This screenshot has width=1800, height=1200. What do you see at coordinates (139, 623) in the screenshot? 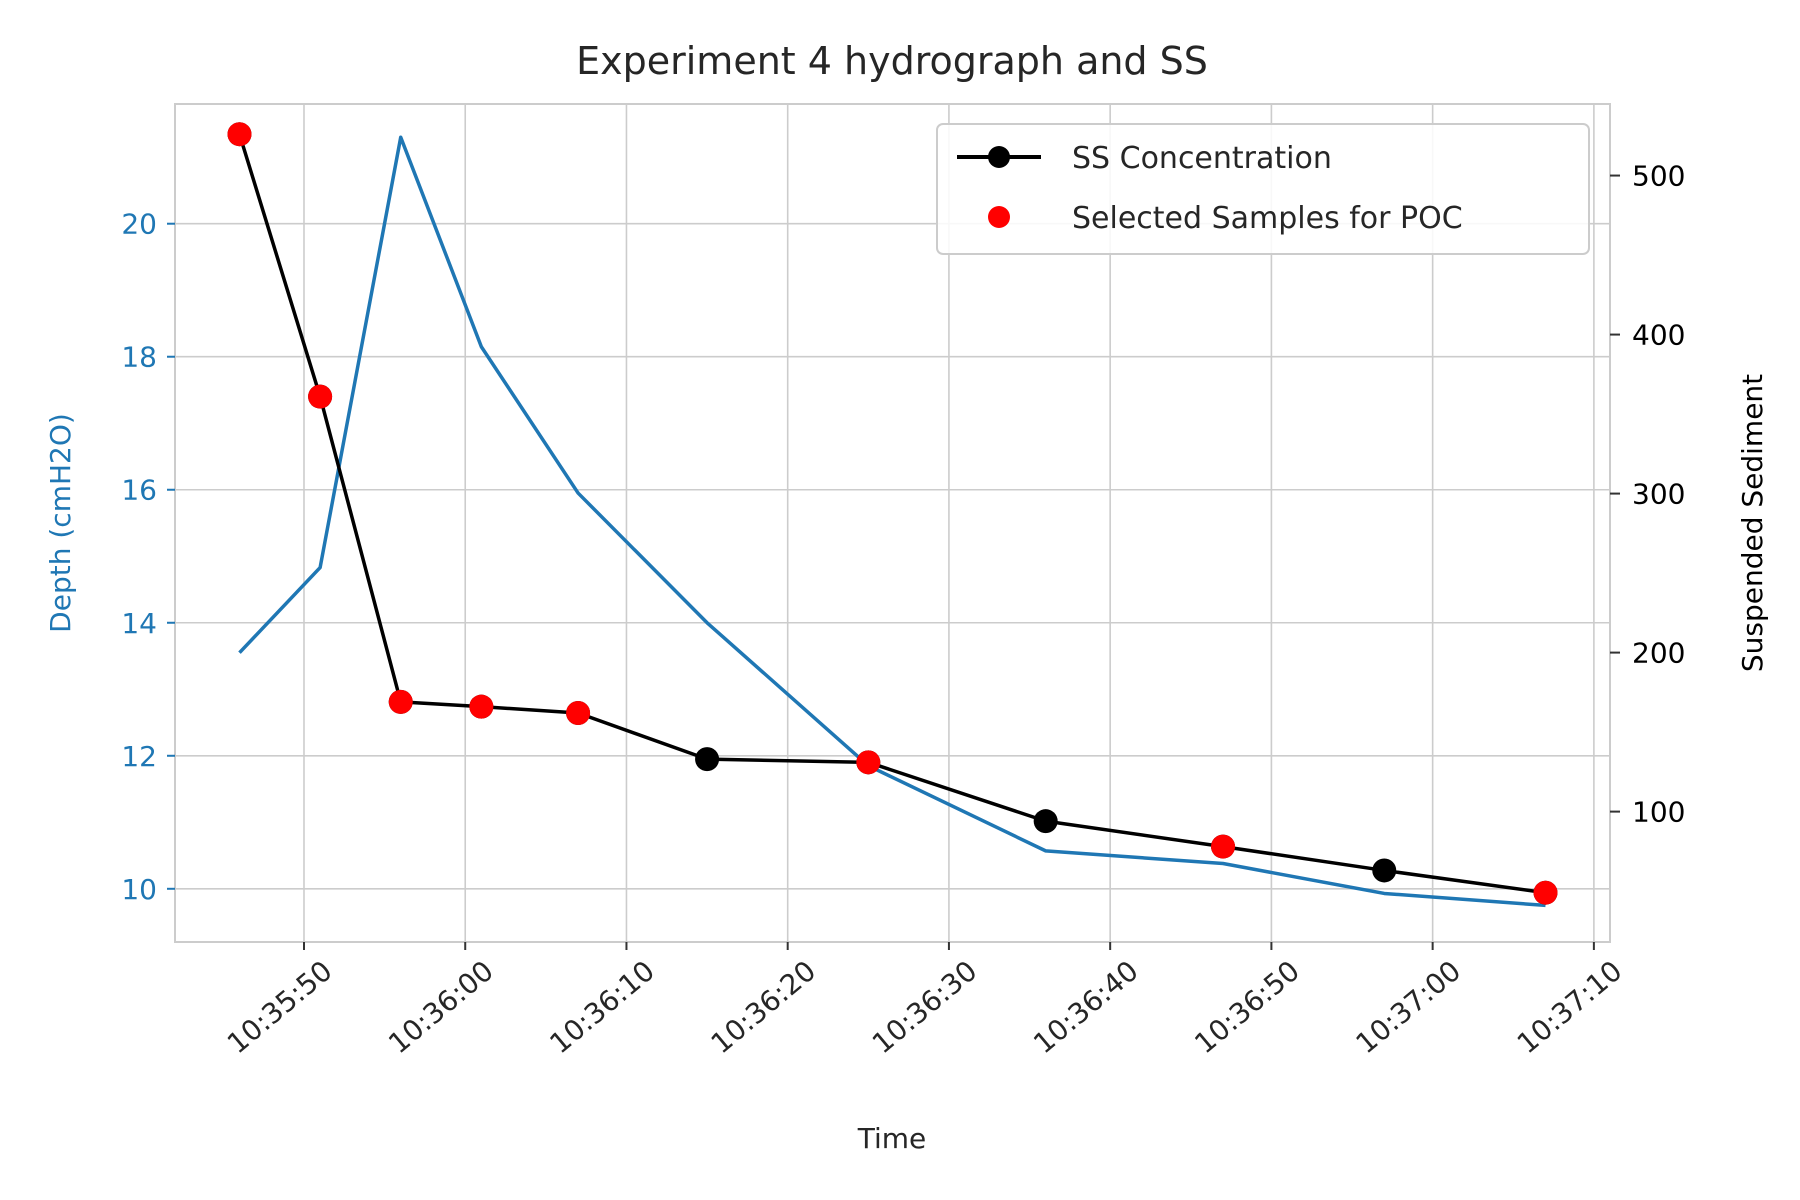
I see `y-left-tick-label: 14` at bounding box center [139, 623].